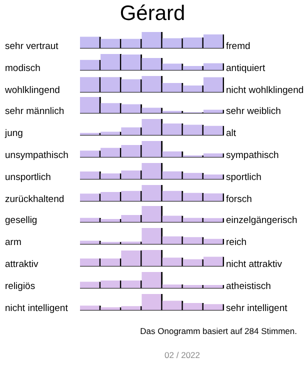  I want to click on chart-title: Gérard, so click(152, 14).